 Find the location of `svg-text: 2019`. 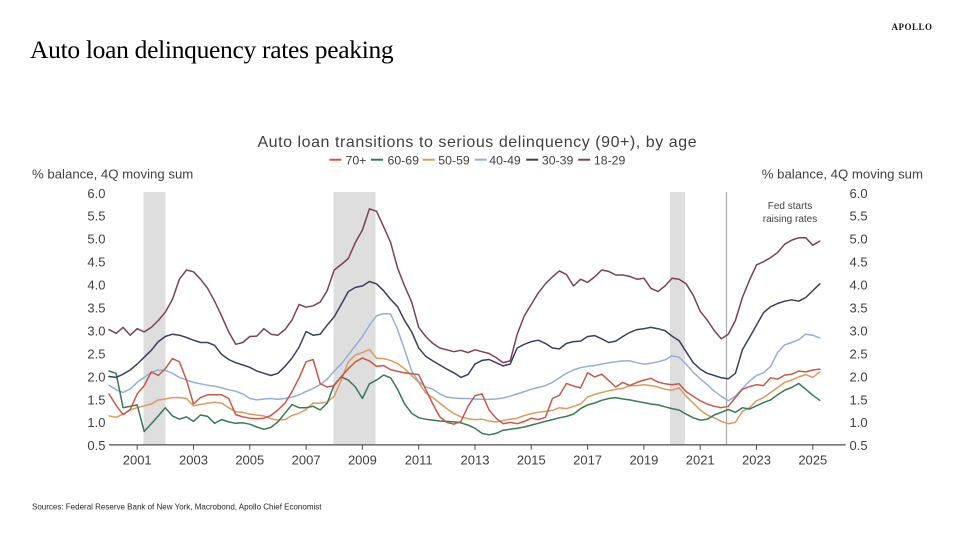

svg-text: 2019 is located at coordinates (643, 460).